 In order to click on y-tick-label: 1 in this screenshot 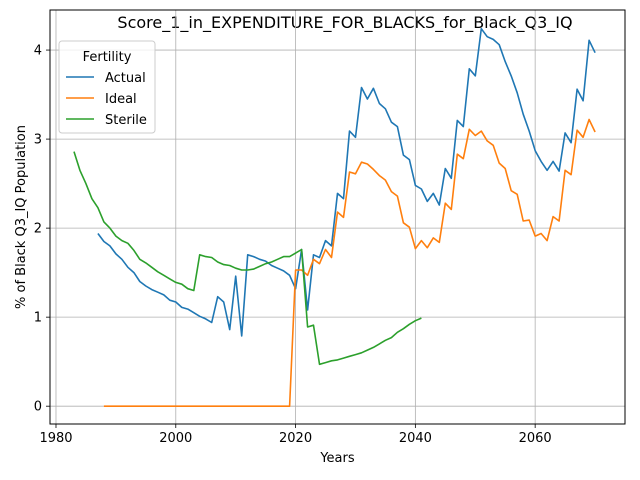, I will do `click(38, 318)`.